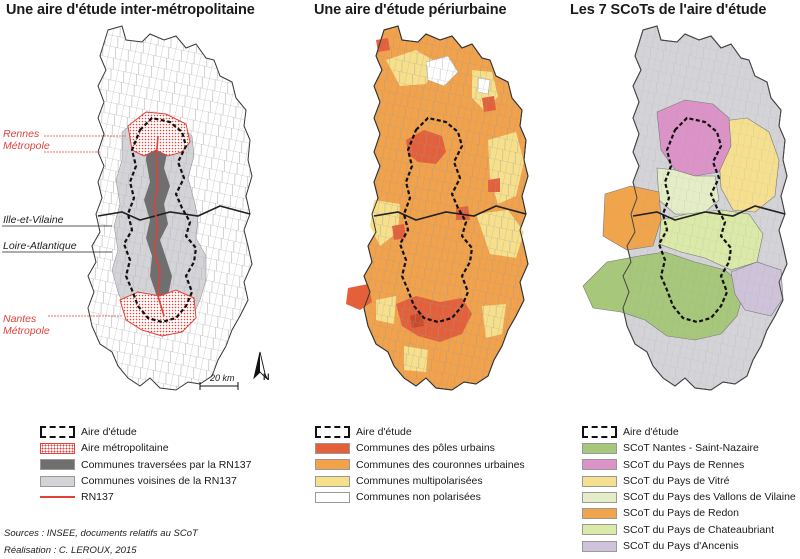  Describe the element at coordinates (410, 10) in the screenshot. I see `map2-title: Une aire d'étude périurbaine` at that location.